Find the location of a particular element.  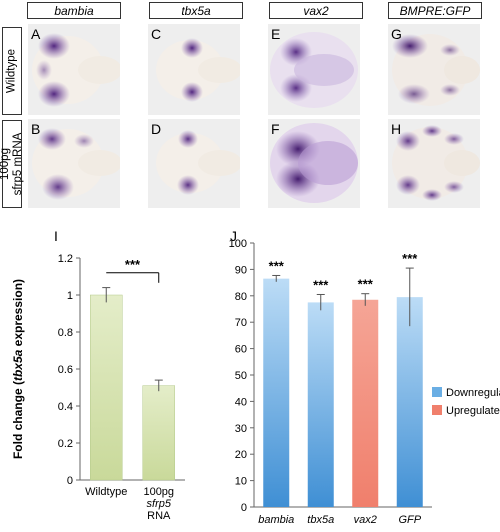

x-tick-label-i: sfrp5 is located at coordinates (159, 504).